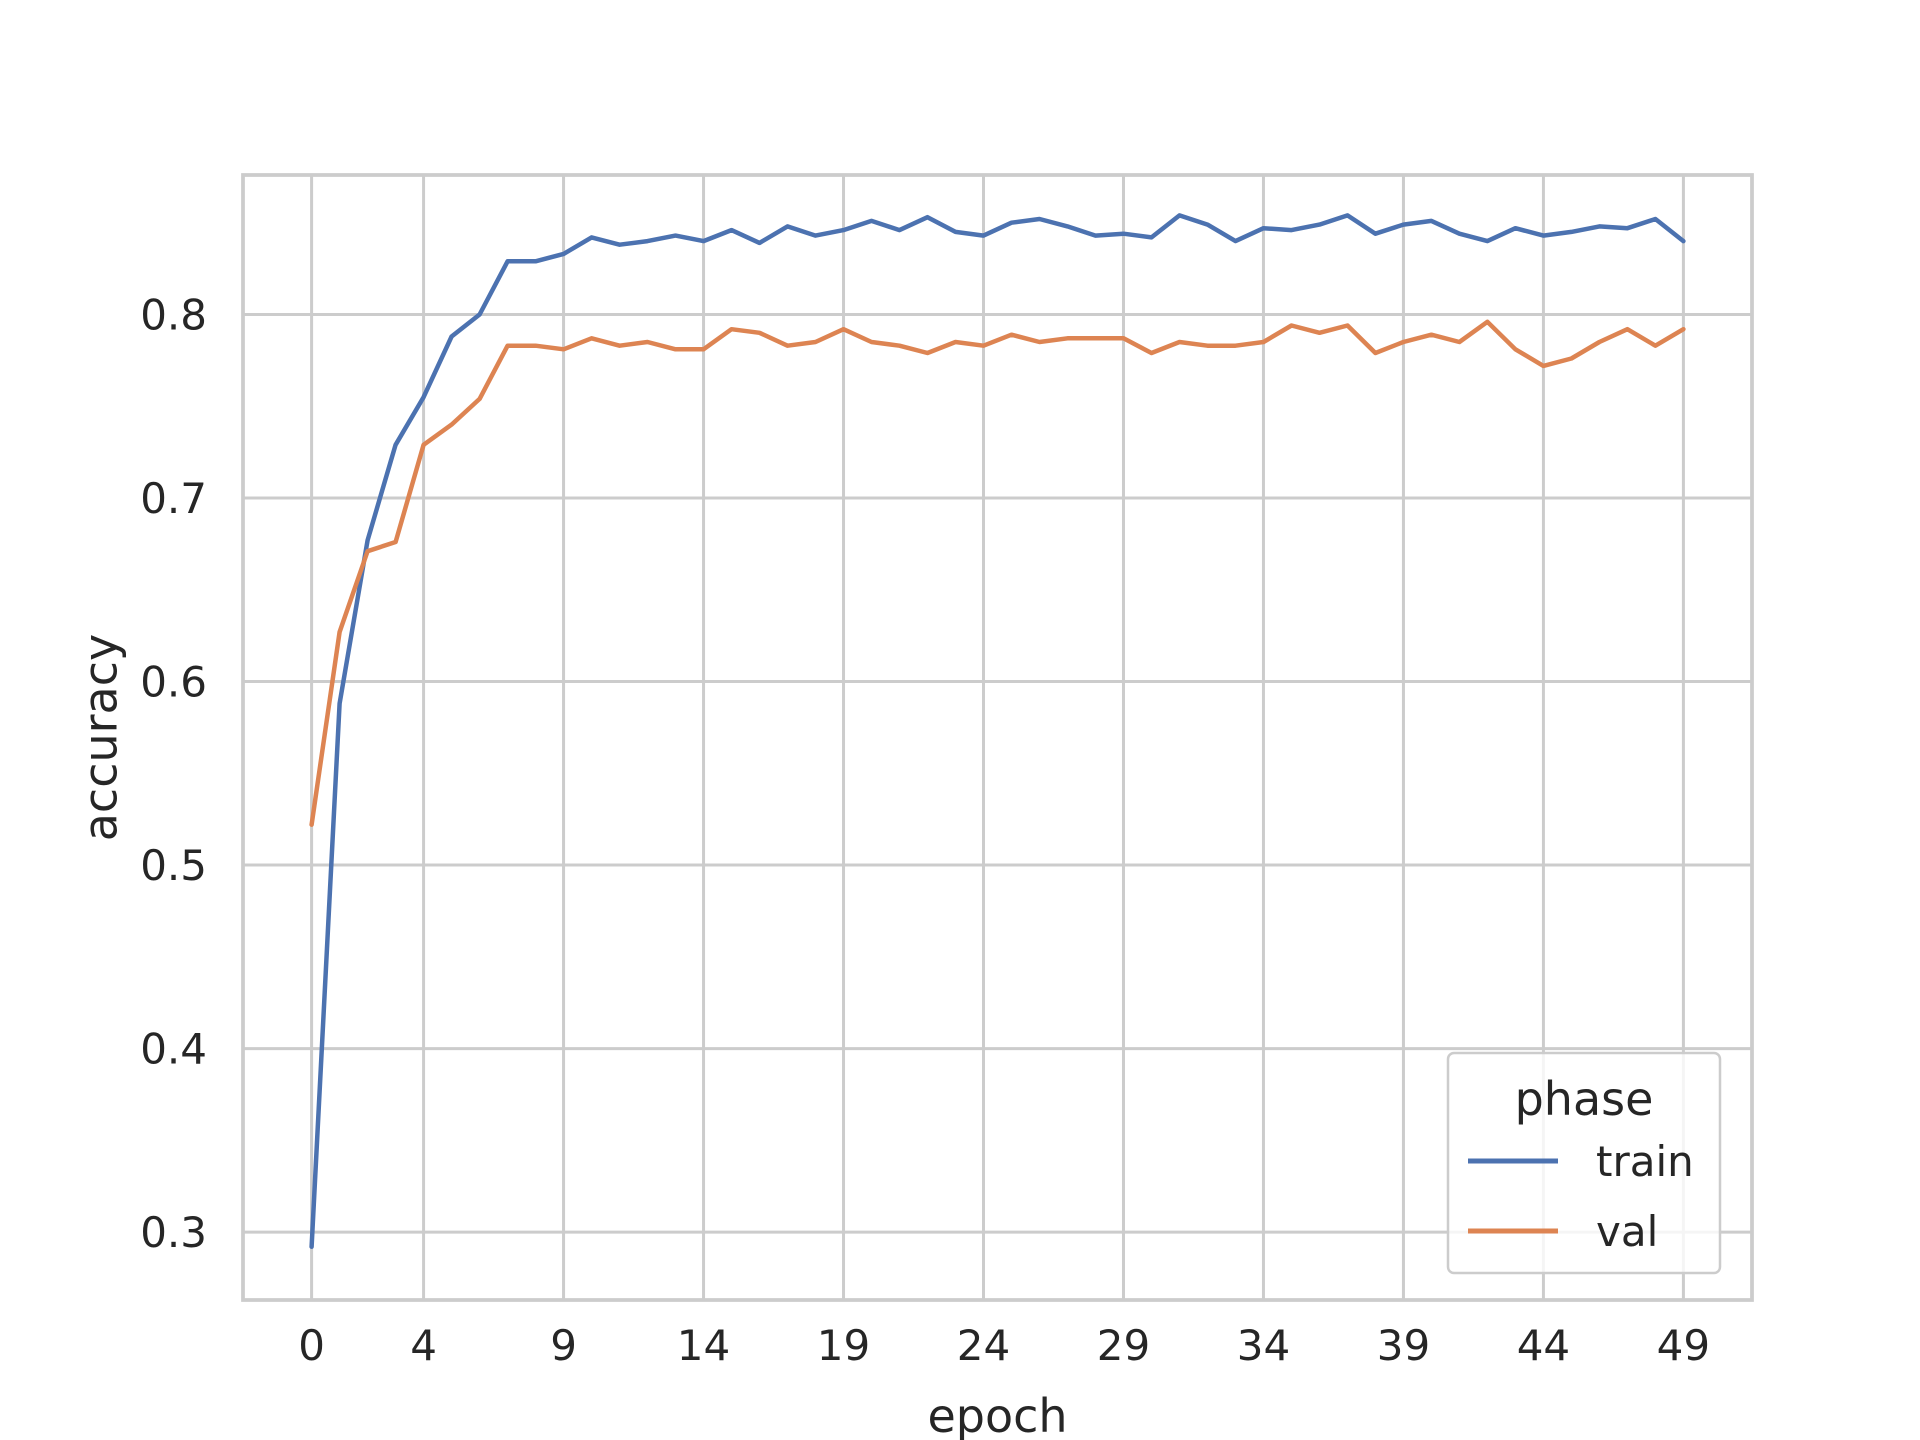 This screenshot has width=1920, height=1440. Describe the element at coordinates (1403, 1345) in the screenshot. I see `x-tick-label: 39` at that location.